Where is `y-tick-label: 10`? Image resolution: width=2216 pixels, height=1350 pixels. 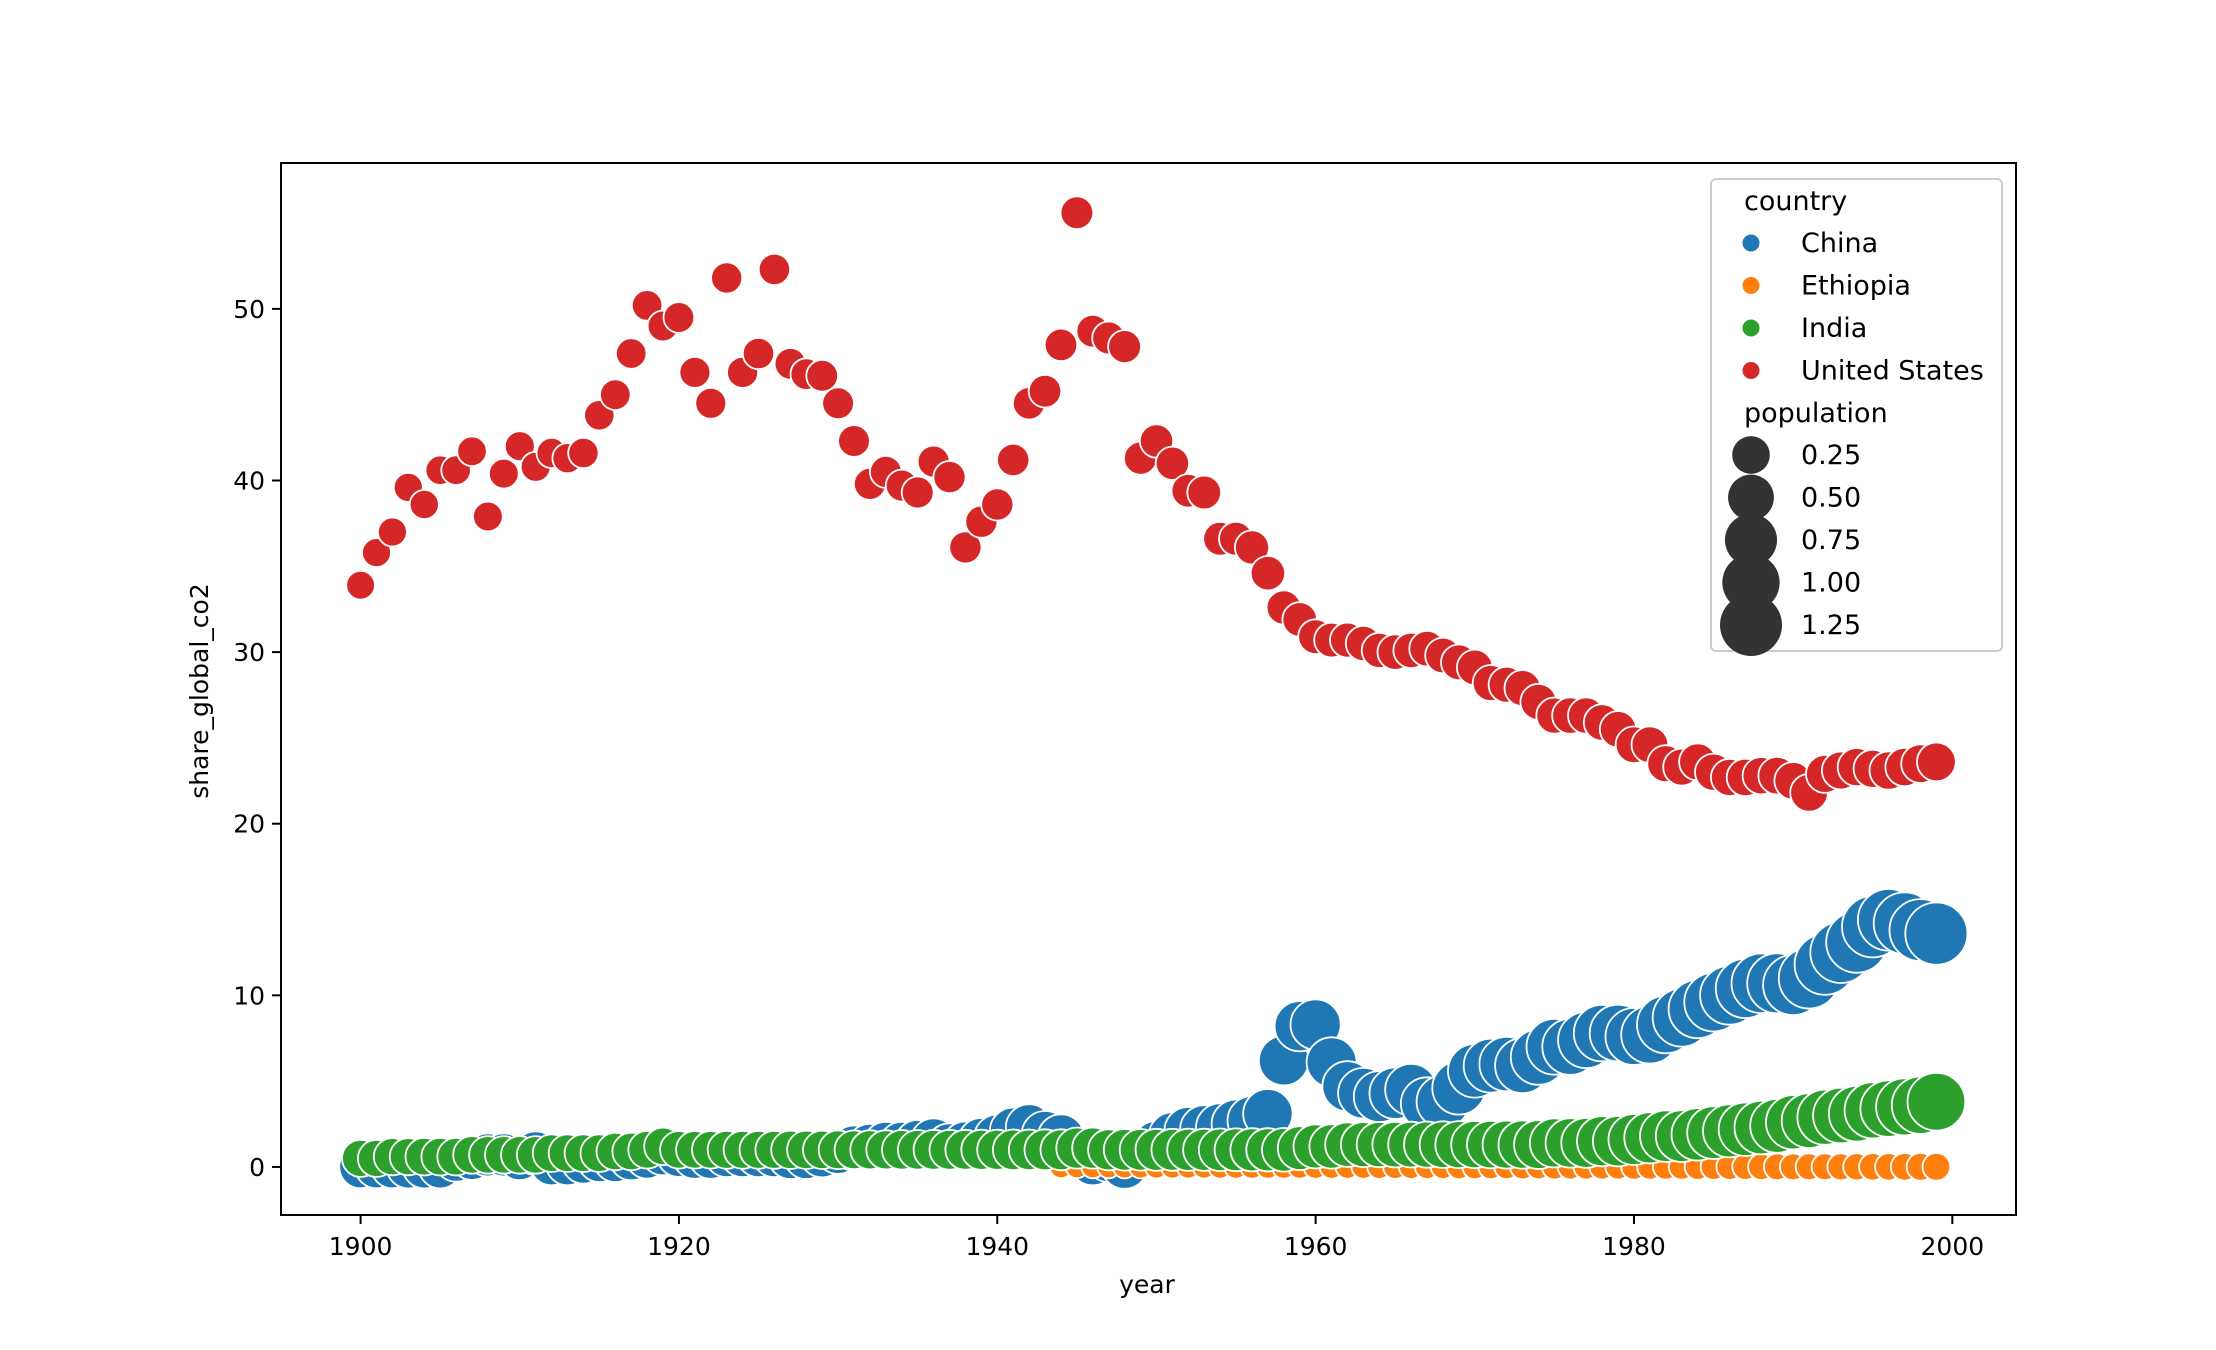 y-tick-label: 10 is located at coordinates (249, 995).